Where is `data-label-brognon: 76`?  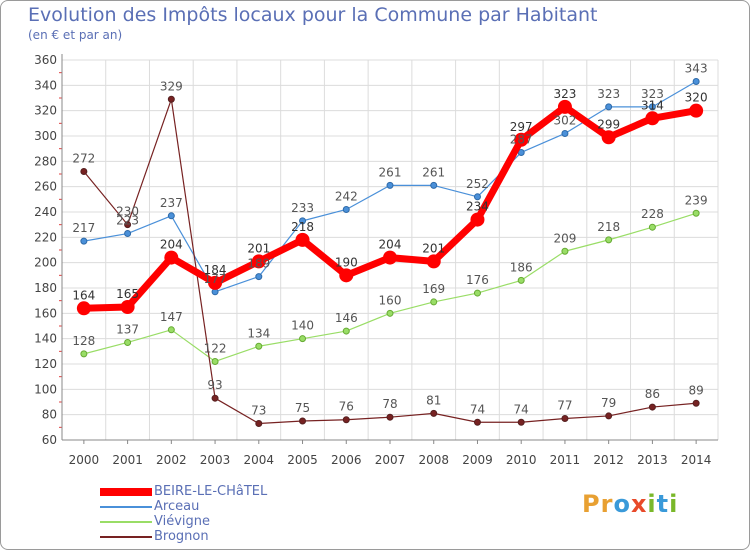 data-label-brognon: 76 is located at coordinates (346, 407).